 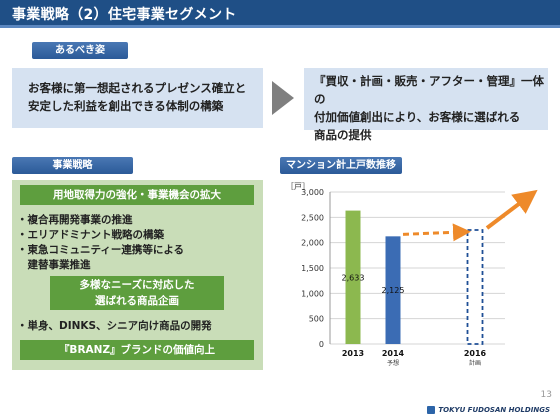 I want to click on chart-value-label: 2,633, so click(x=353, y=277).